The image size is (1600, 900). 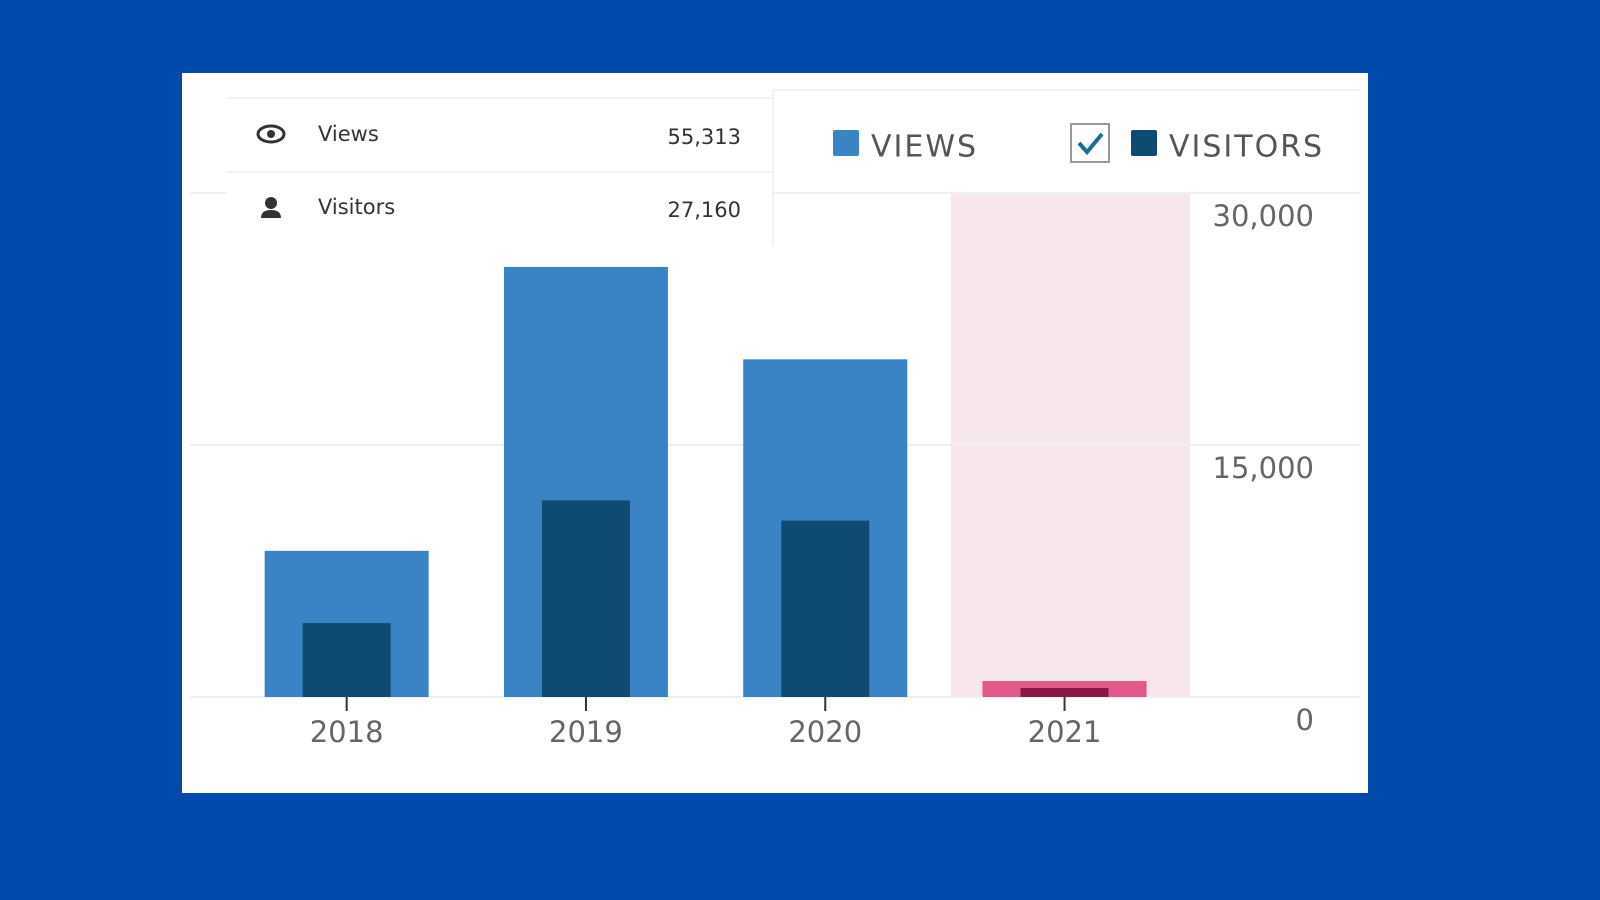 What do you see at coordinates (1065, 732) in the screenshot?
I see `x-tick-label: 2021` at bounding box center [1065, 732].